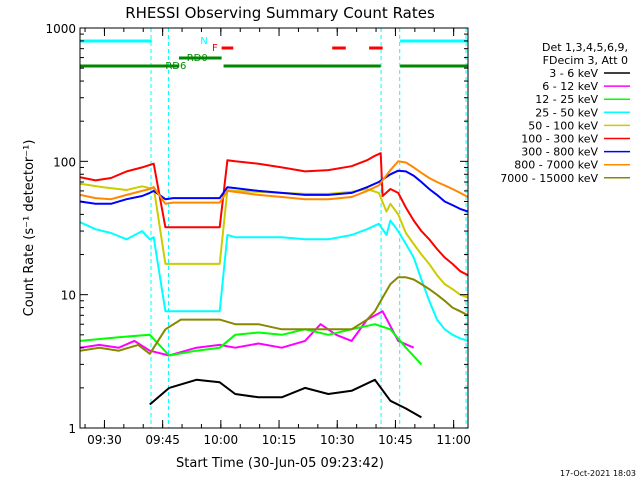 The height and width of the screenshot is (480, 640). Describe the element at coordinates (203, 41) in the screenshot. I see `annotation-n: N` at that location.